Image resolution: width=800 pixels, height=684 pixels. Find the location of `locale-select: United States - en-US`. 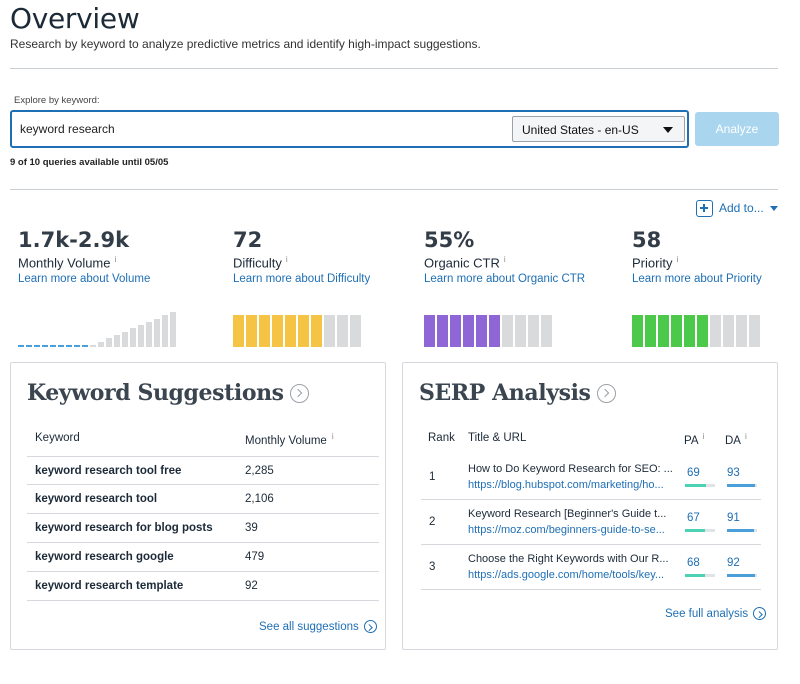

locale-select: United States - en-US is located at coordinates (598, 129).